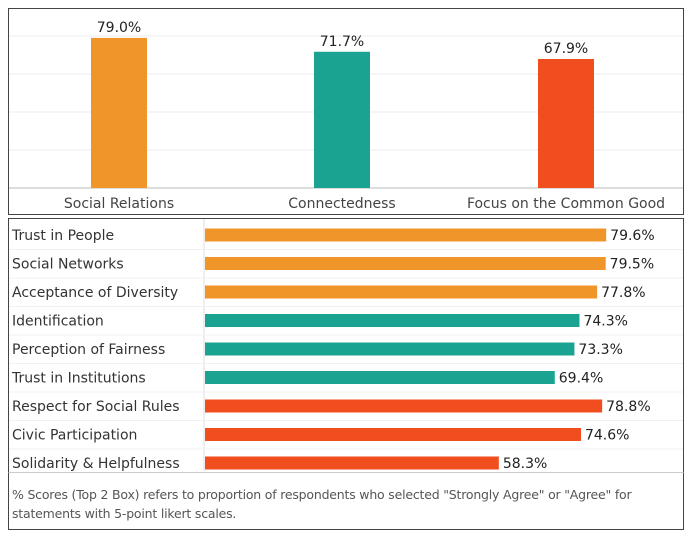 The width and height of the screenshot is (685, 533). Describe the element at coordinates (632, 236) in the screenshot. I see `data-label: 79.6%` at that location.